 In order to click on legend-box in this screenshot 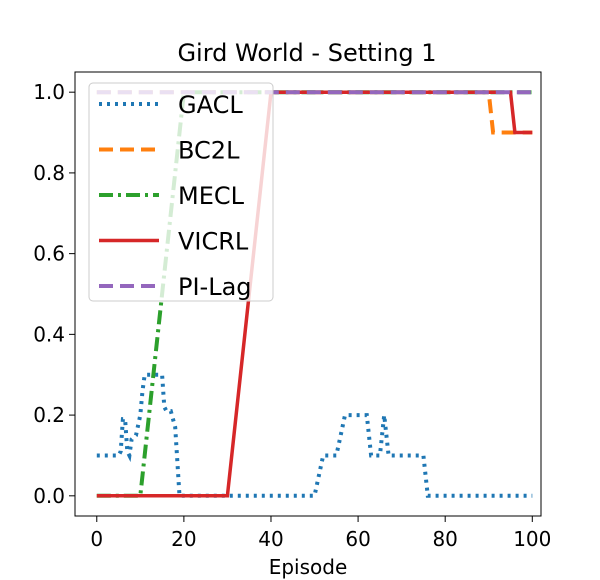, I will do `click(181, 192)`.